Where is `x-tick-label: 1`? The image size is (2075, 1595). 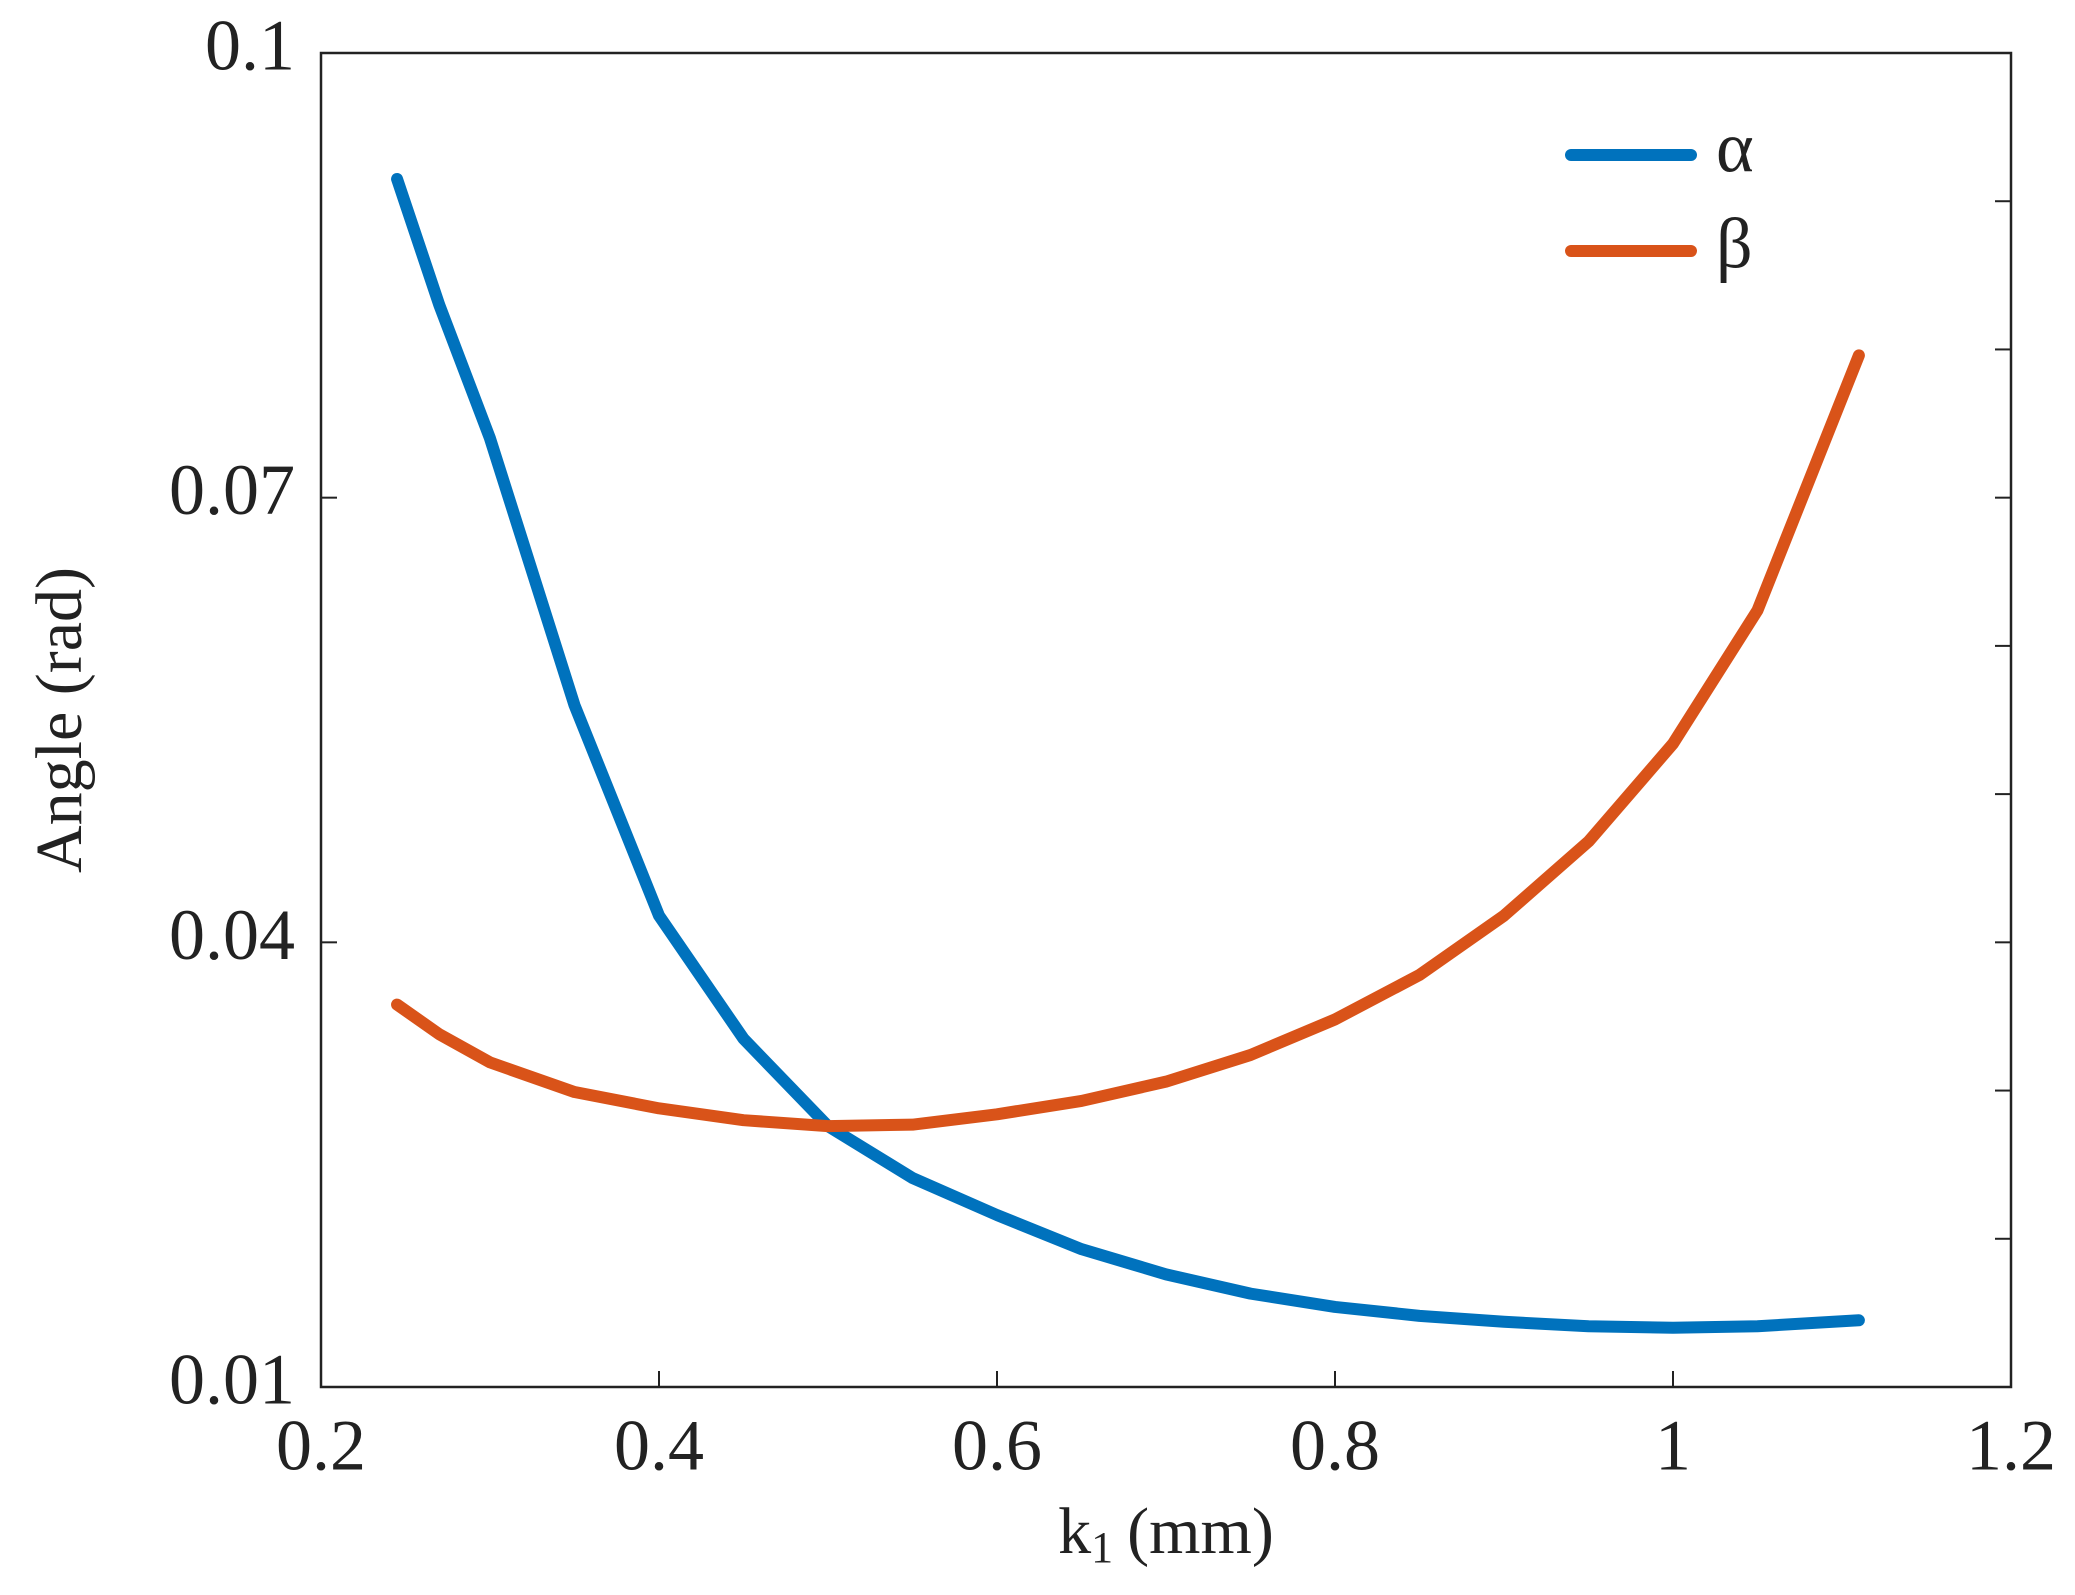
x-tick-label: 1 is located at coordinates (1673, 1446).